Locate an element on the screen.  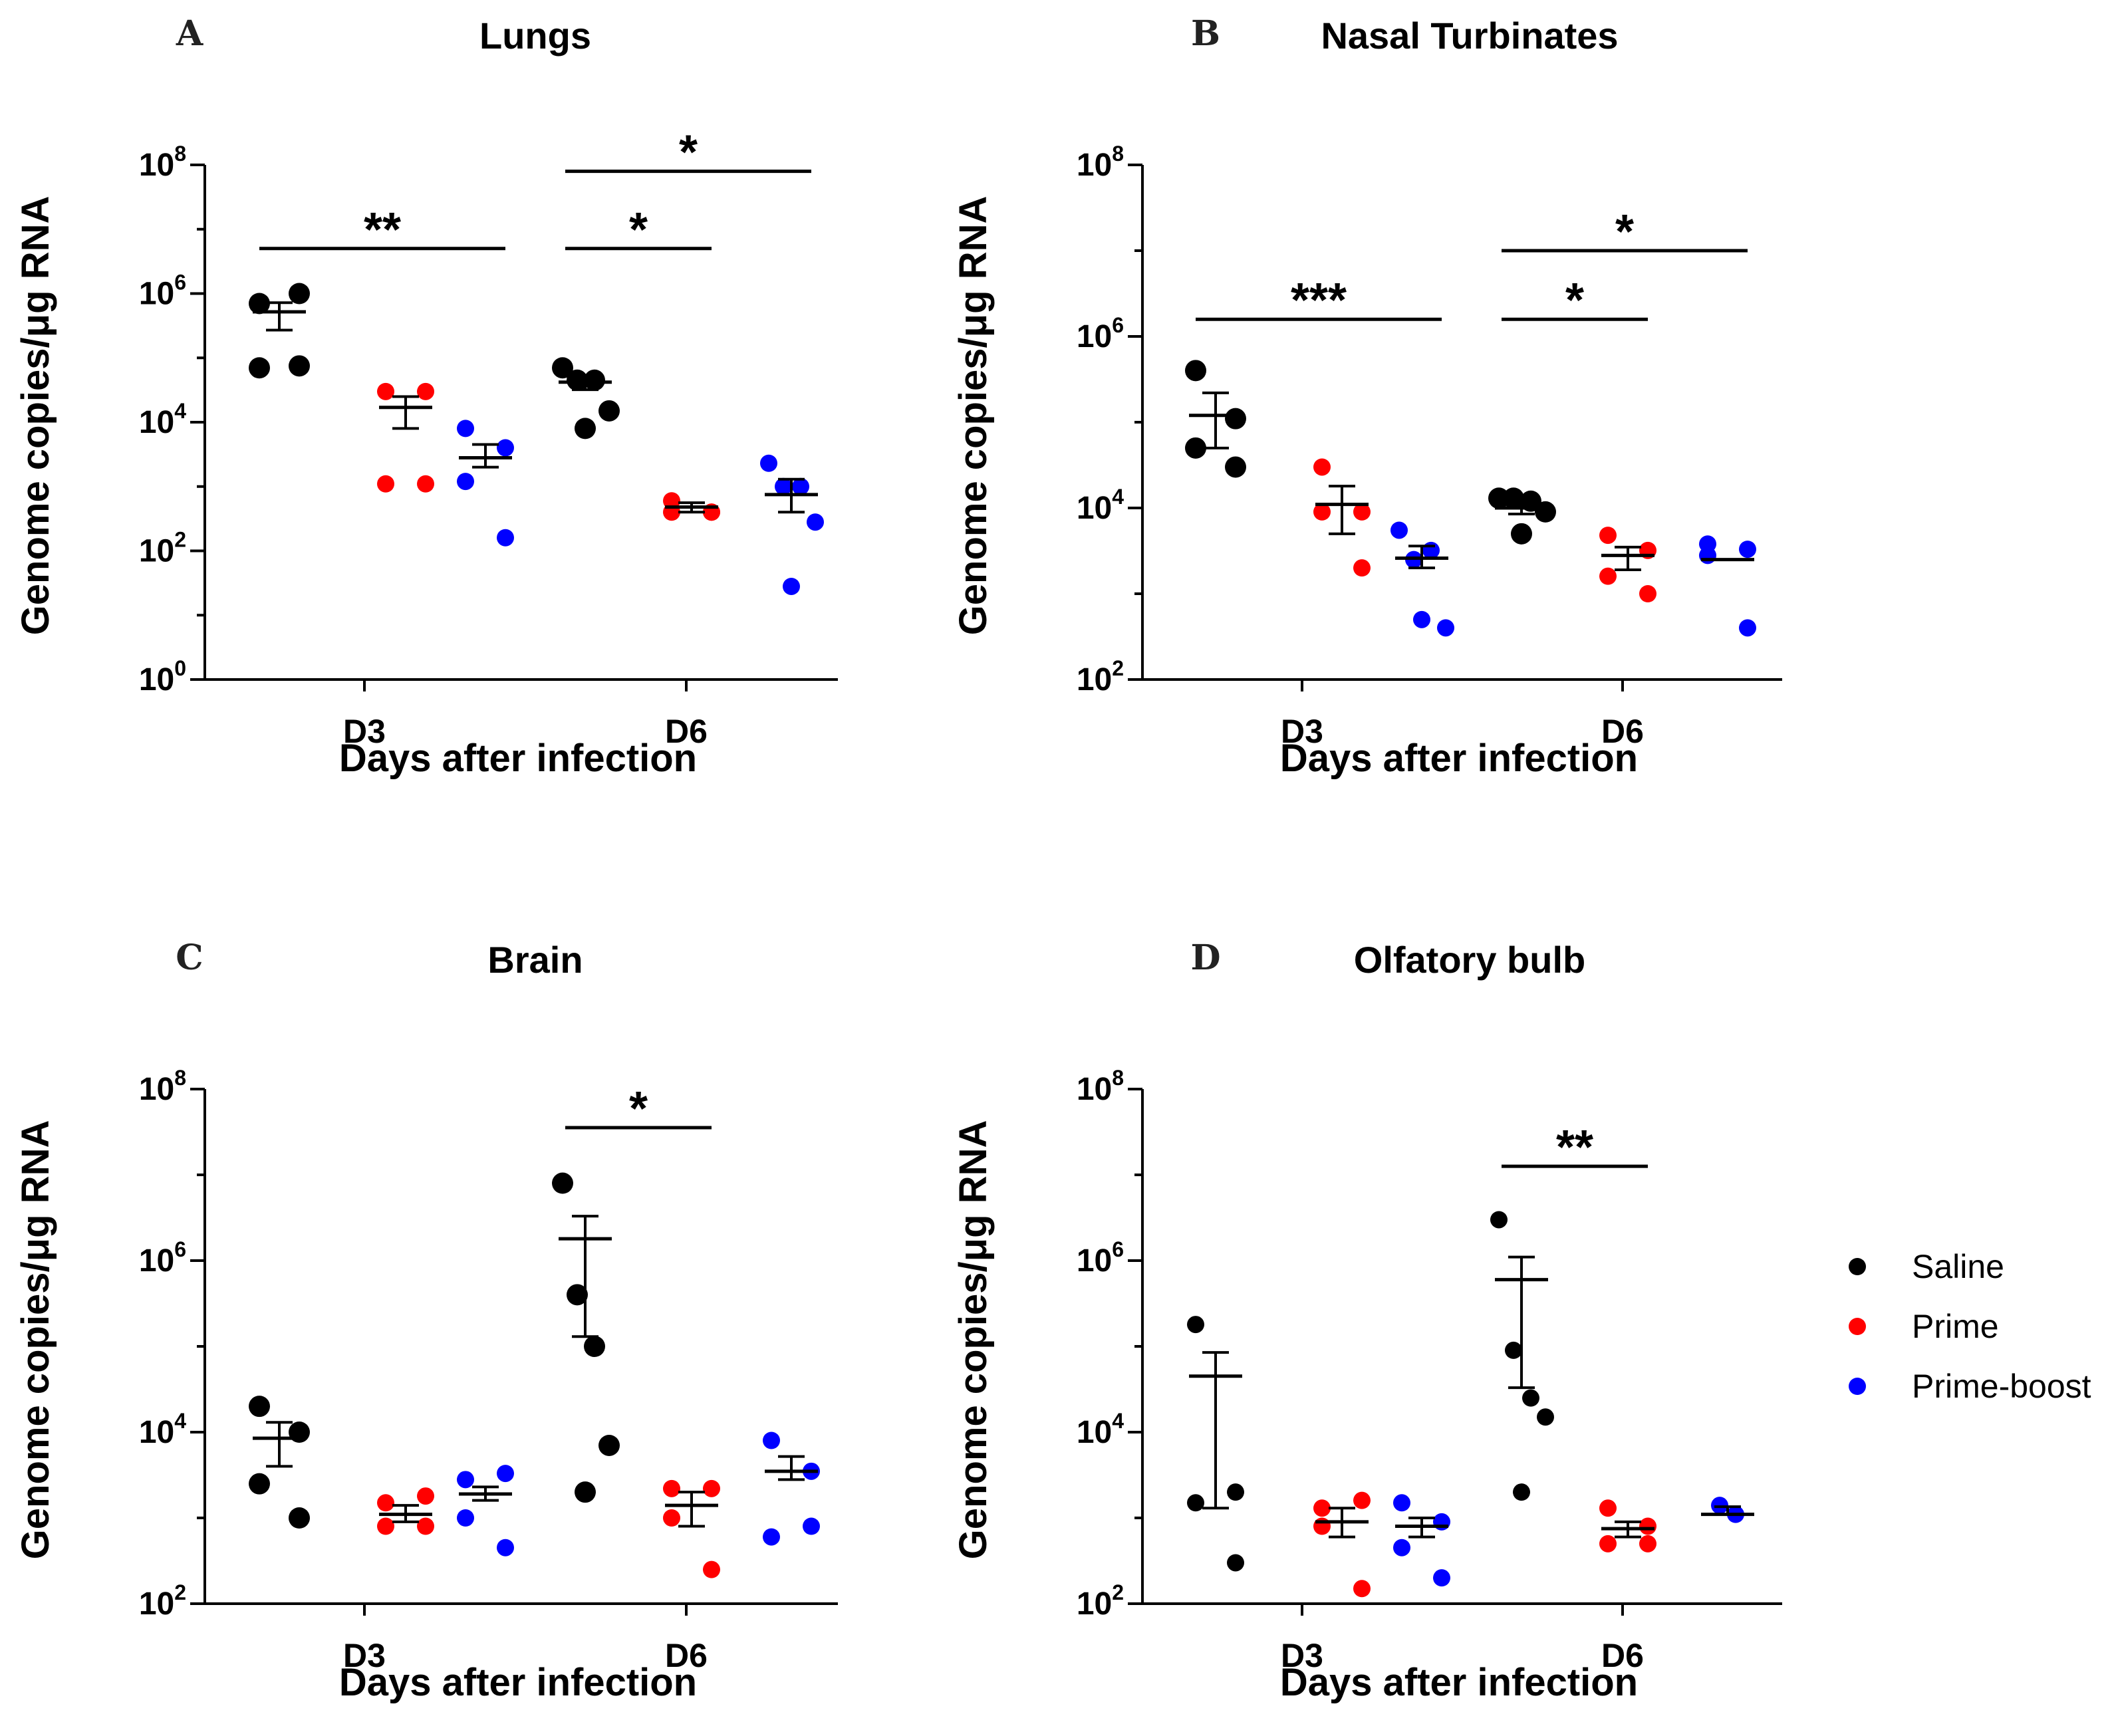
legend-label: Saline is located at coordinates (1958, 1266).